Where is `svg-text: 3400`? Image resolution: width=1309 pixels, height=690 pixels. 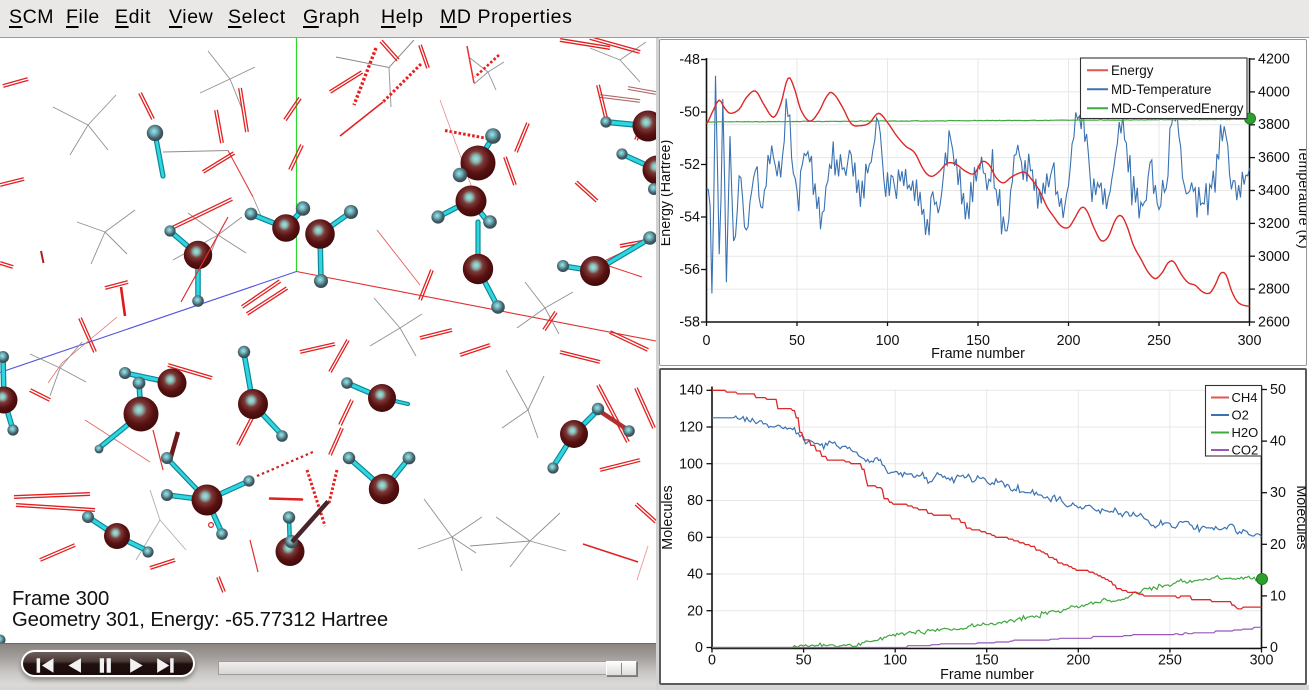 svg-text: 3400 is located at coordinates (1274, 191).